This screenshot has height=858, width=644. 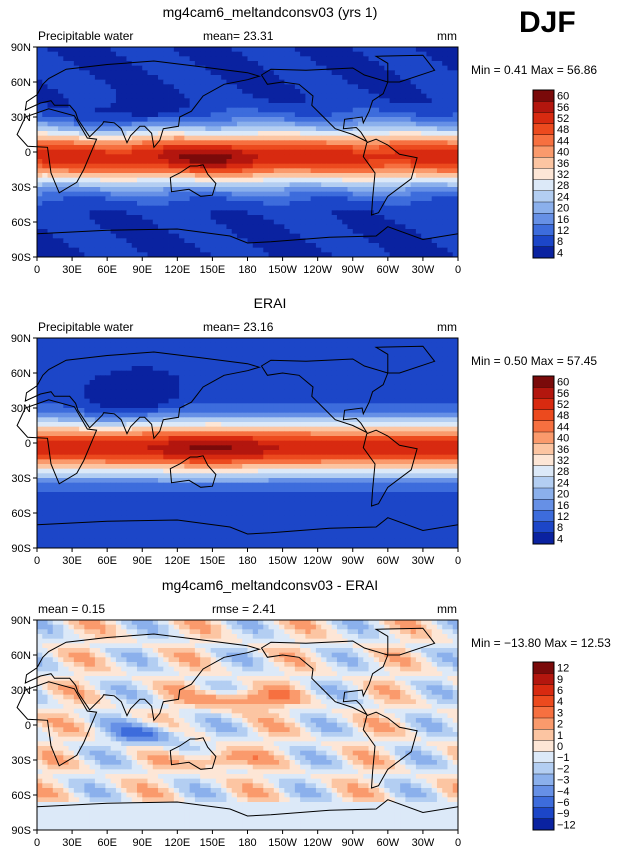 I want to click on colorbar-label: 32, so click(x=563, y=175).